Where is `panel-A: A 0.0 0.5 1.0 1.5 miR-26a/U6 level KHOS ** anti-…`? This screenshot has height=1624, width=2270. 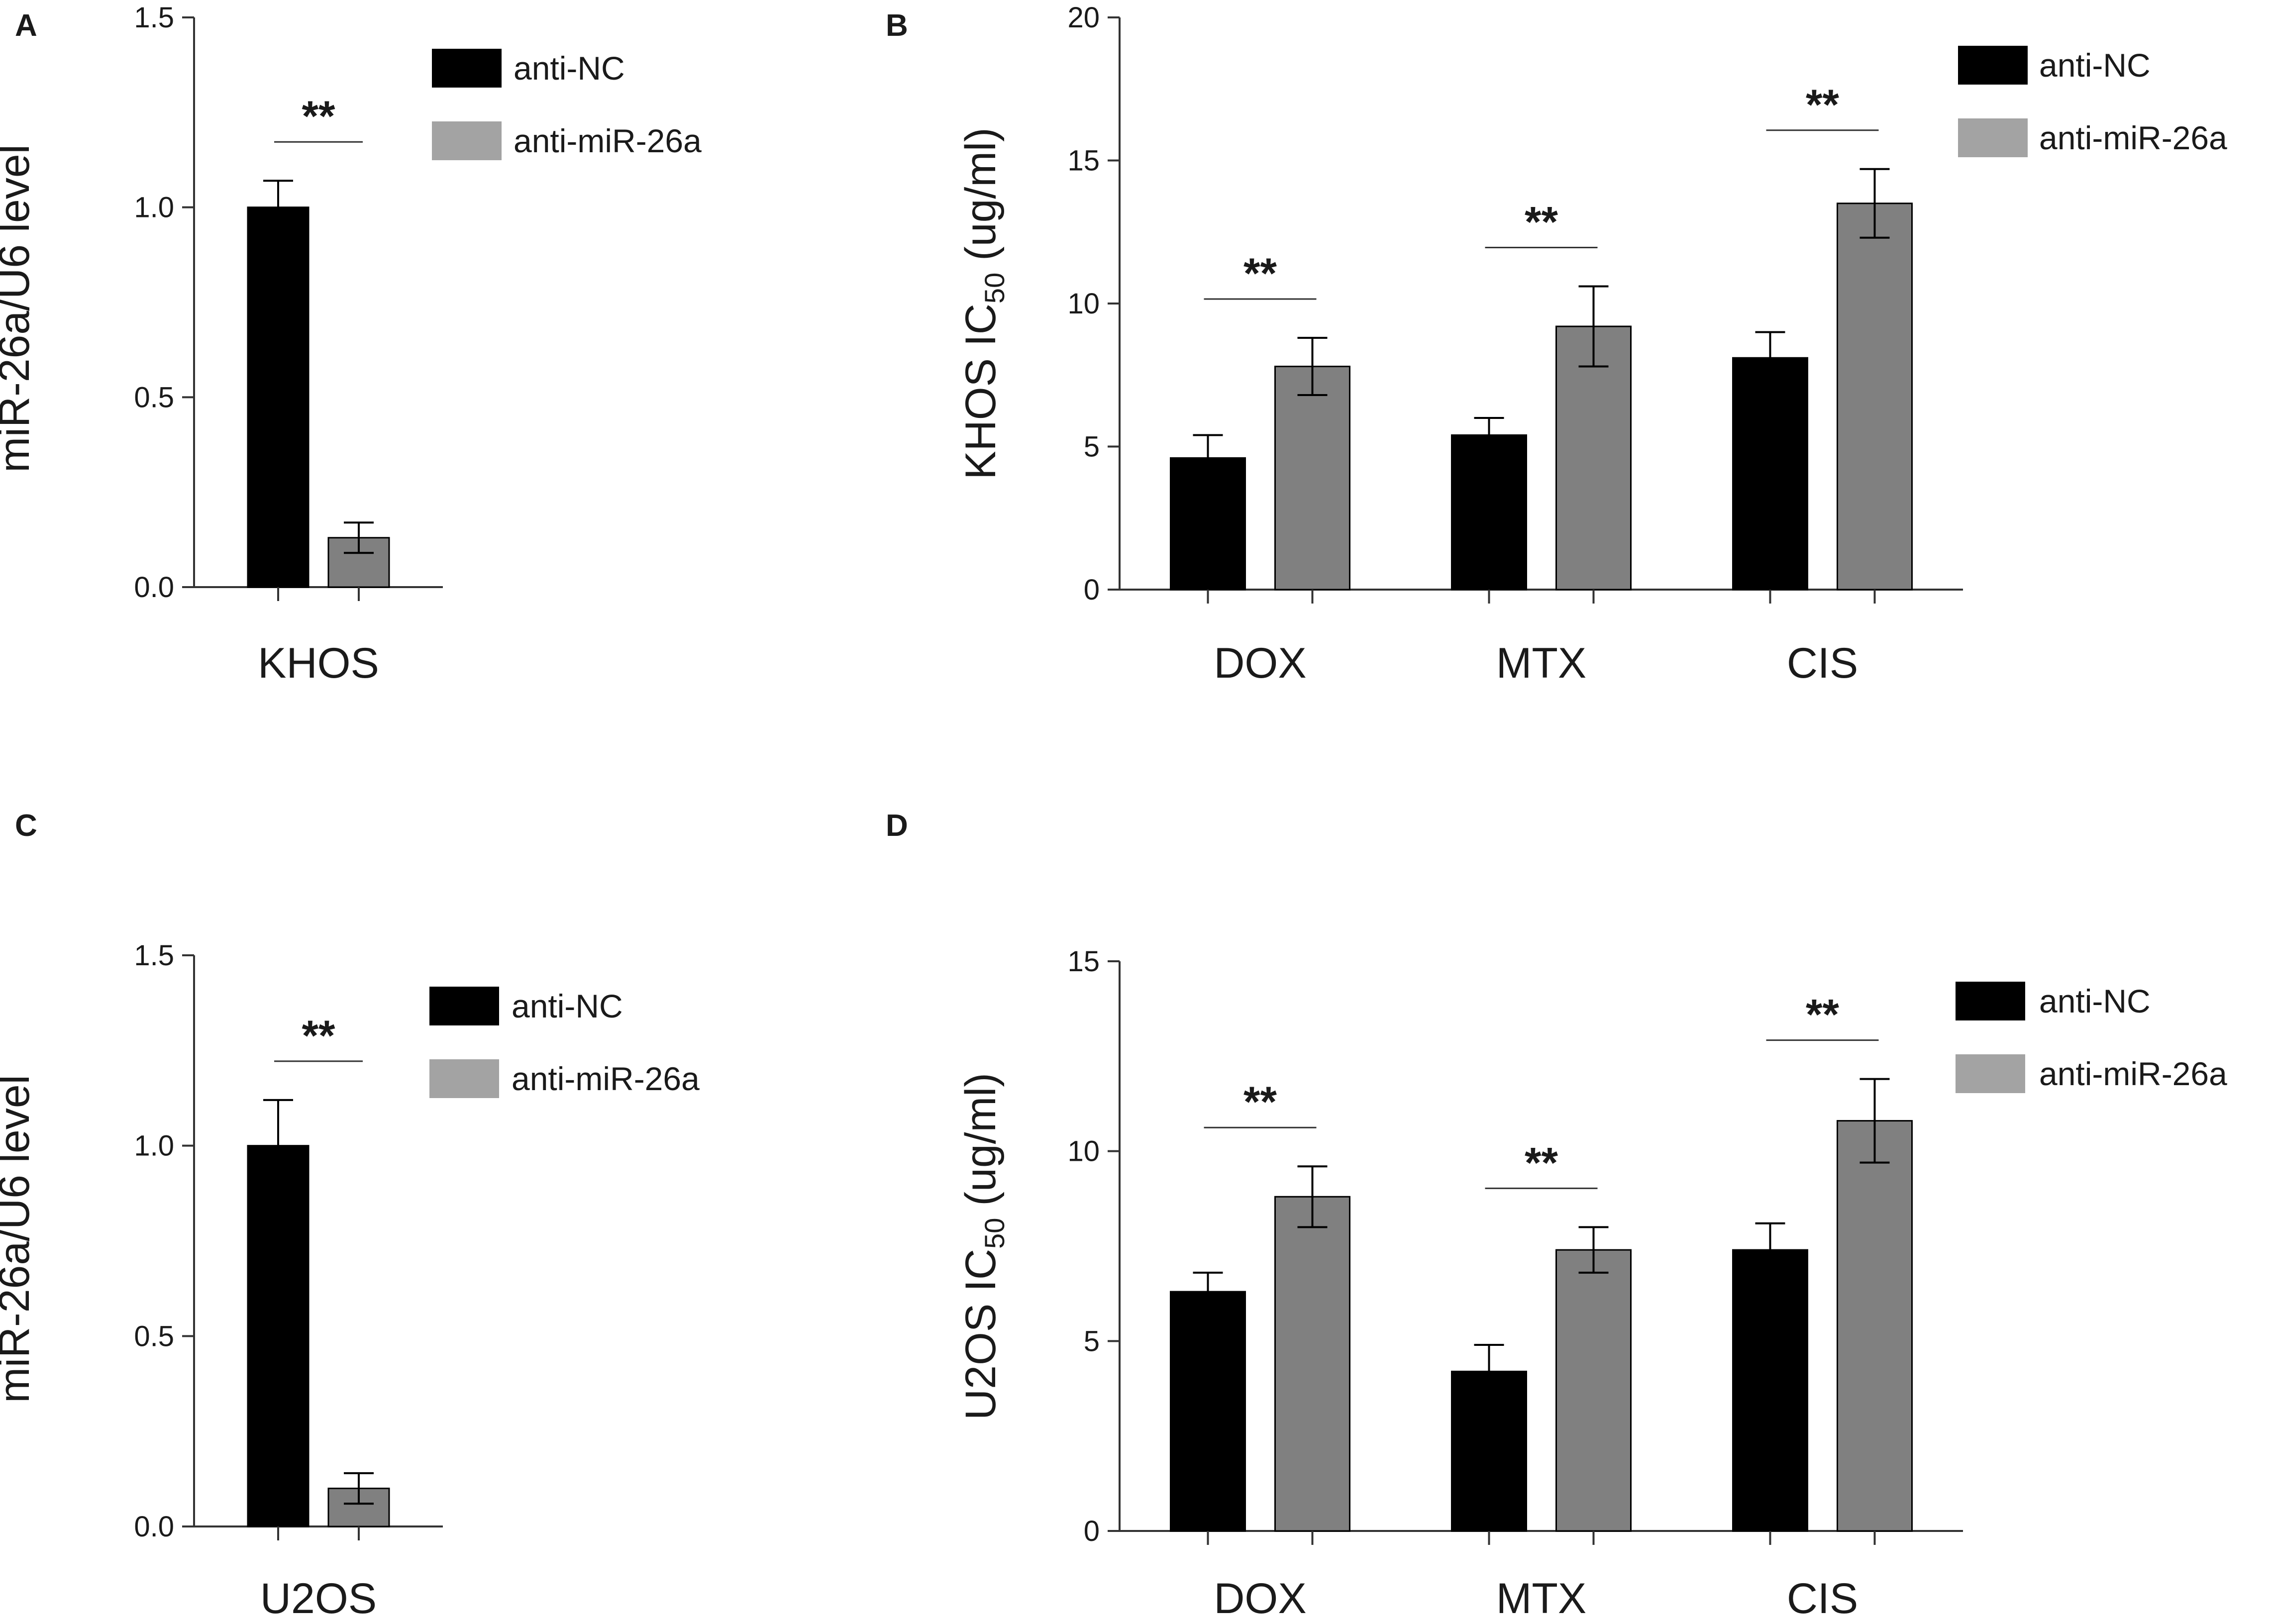
panel-A: A 0.0 0.5 1.0 1.5 miR-26a/U6 level KHOS ** anti-… is located at coordinates (351, 344).